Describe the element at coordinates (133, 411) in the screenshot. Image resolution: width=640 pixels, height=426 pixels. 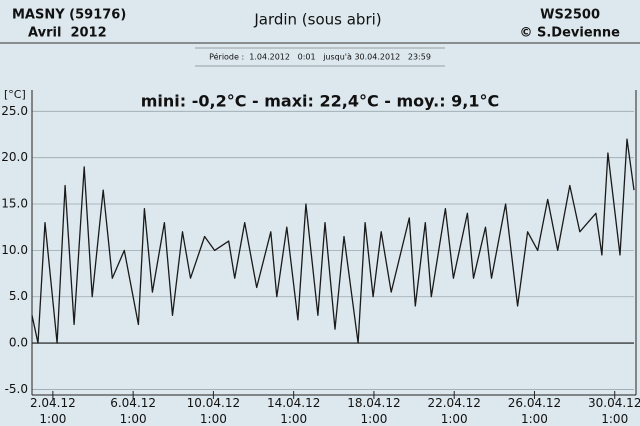
I see `x-tick-label: 6.04.12 1:00` at that location.